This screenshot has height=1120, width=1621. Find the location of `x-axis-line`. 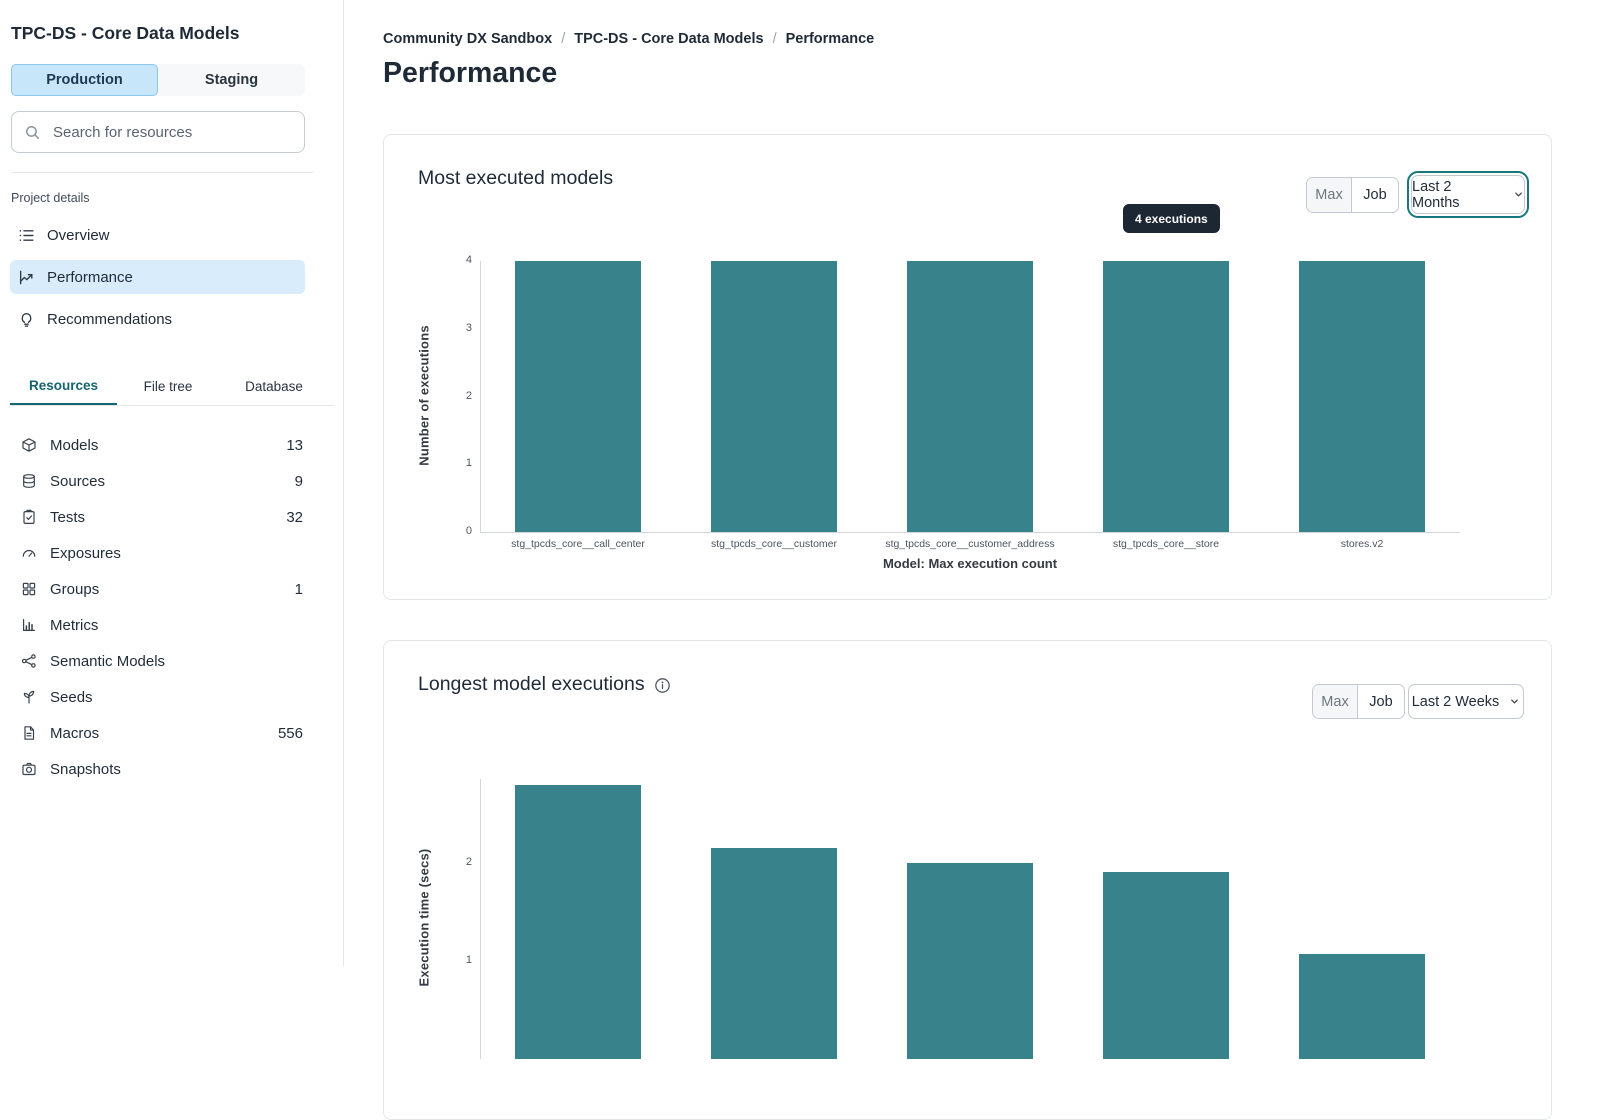

x-axis-line is located at coordinates (970, 532).